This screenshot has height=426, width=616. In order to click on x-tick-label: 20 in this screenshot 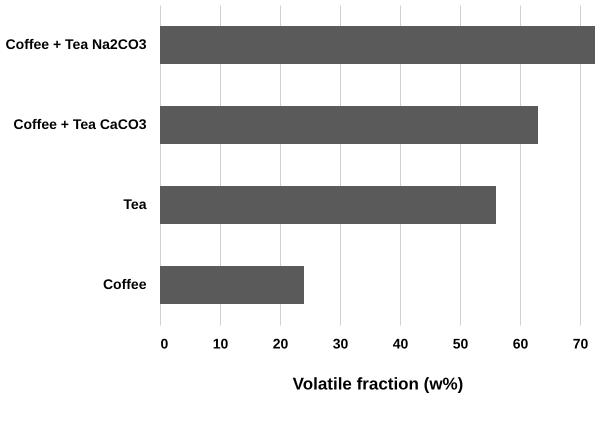, I will do `click(280, 344)`.